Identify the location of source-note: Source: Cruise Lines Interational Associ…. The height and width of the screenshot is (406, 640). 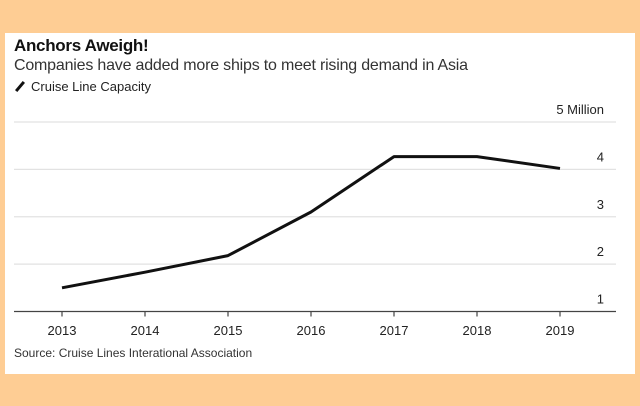
(133, 353).